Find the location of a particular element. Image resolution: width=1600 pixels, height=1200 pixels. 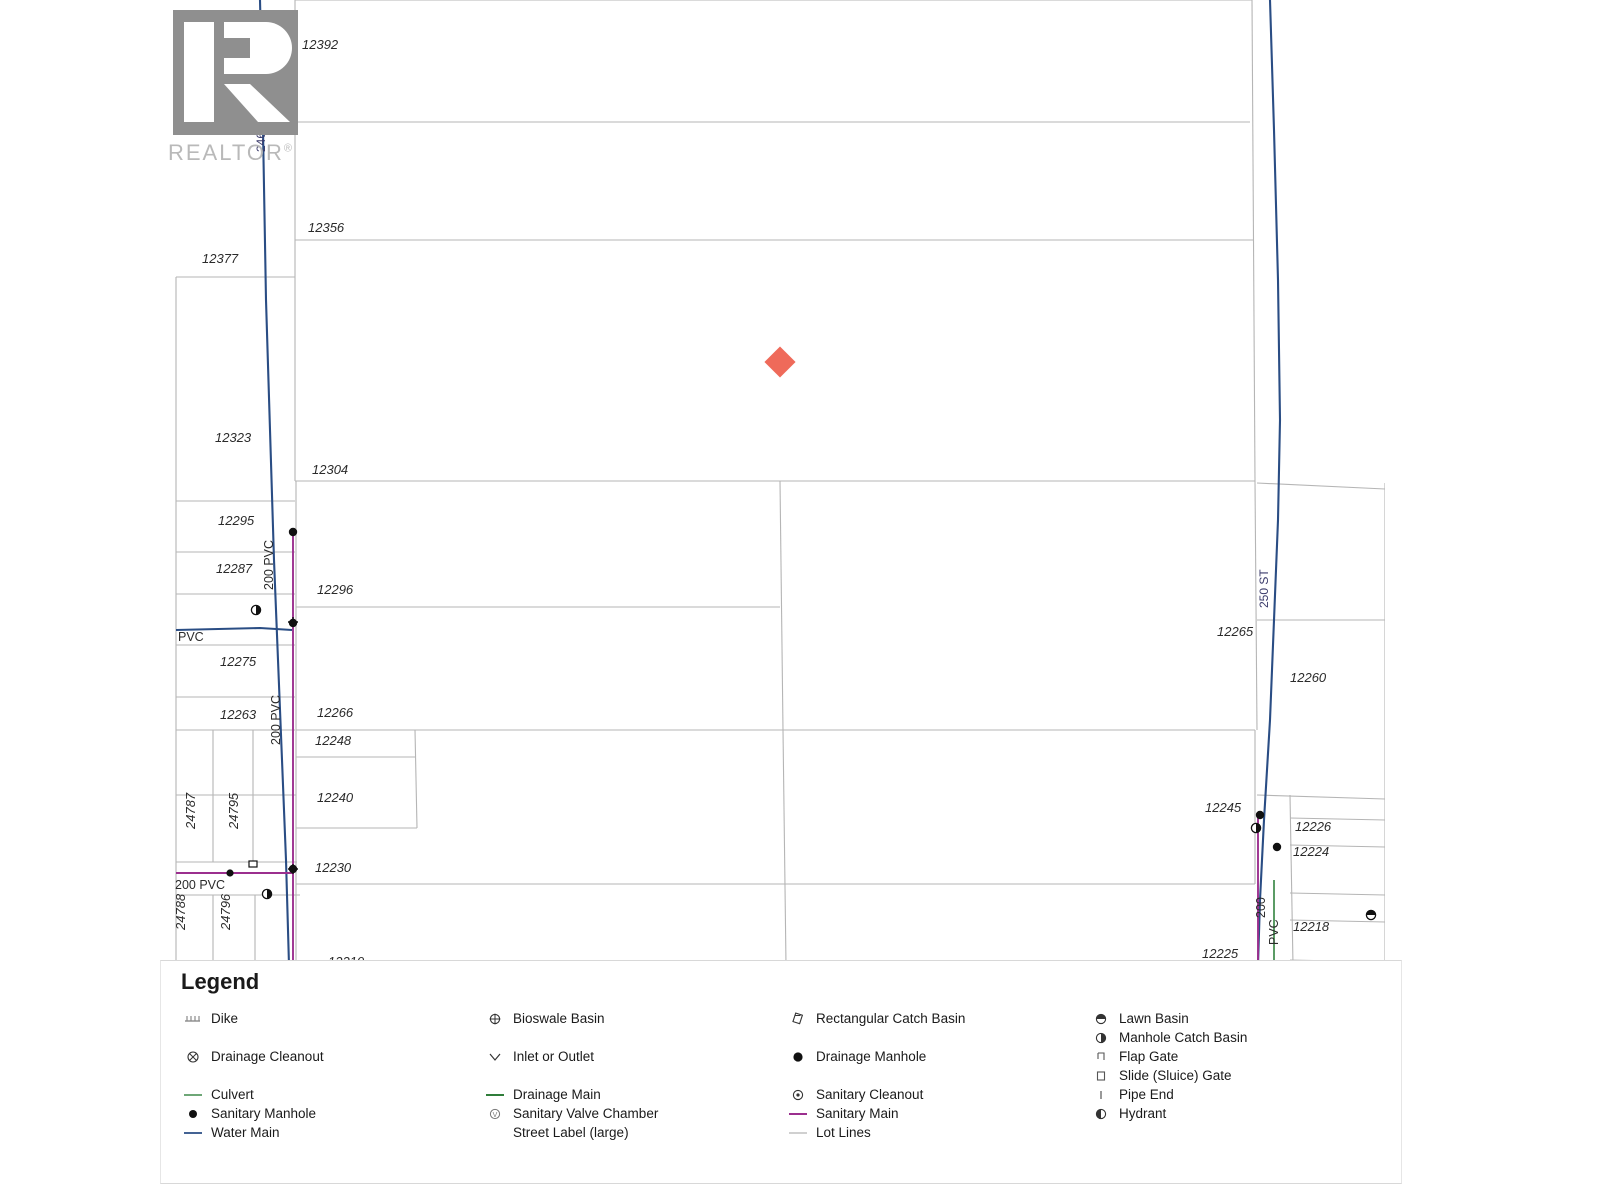

legend-label: Sanitary Valve Chamber is located at coordinates (586, 1113).